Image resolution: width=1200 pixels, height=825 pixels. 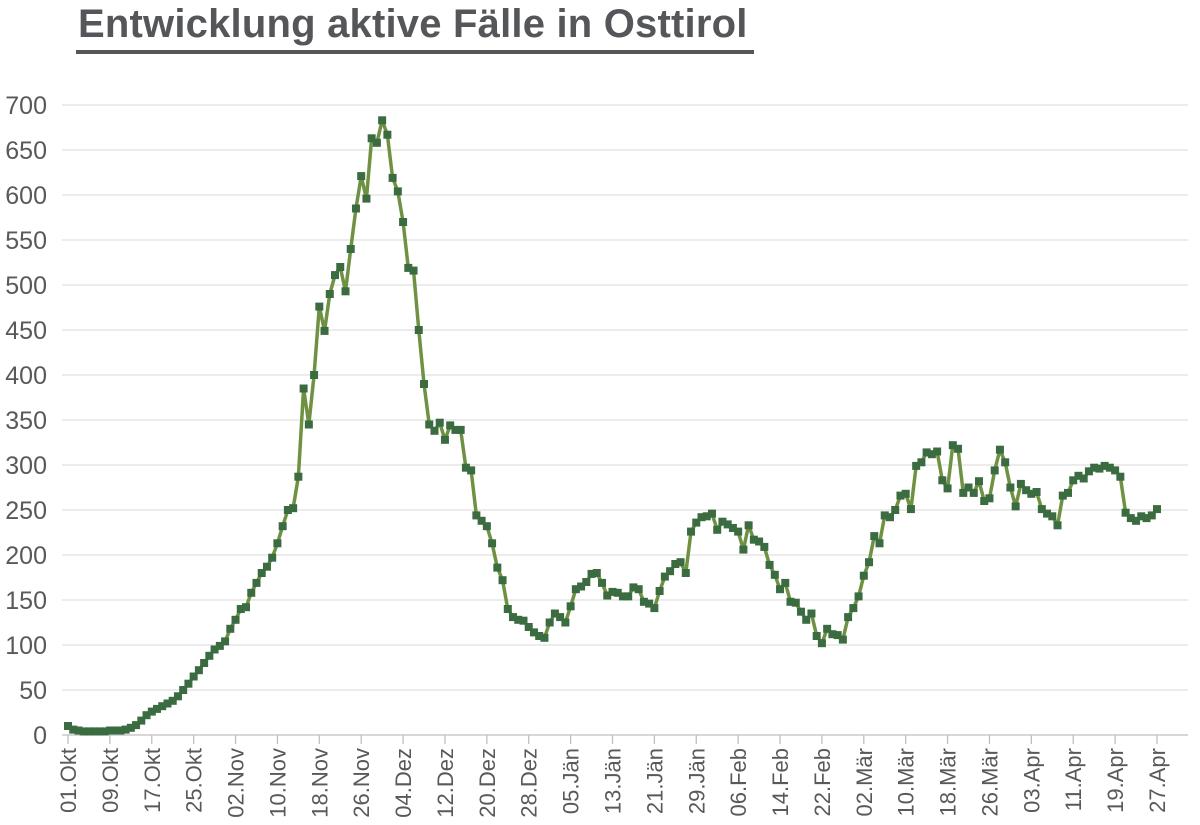 What do you see at coordinates (26, 421) in the screenshot?
I see `y-axis-label: 350` at bounding box center [26, 421].